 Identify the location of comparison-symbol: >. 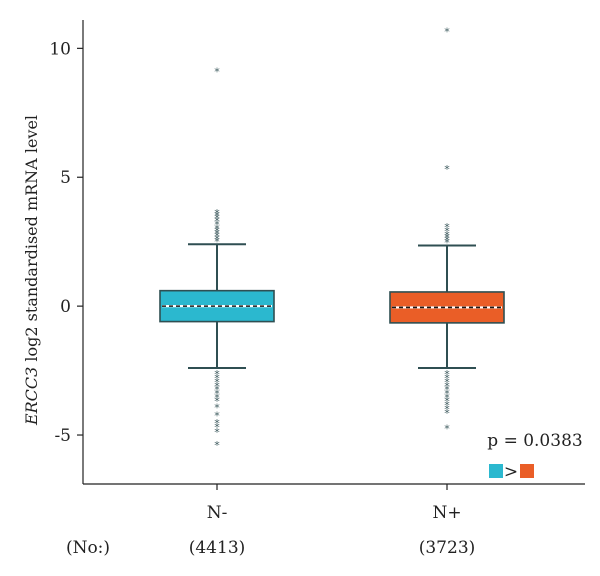
(511, 472).